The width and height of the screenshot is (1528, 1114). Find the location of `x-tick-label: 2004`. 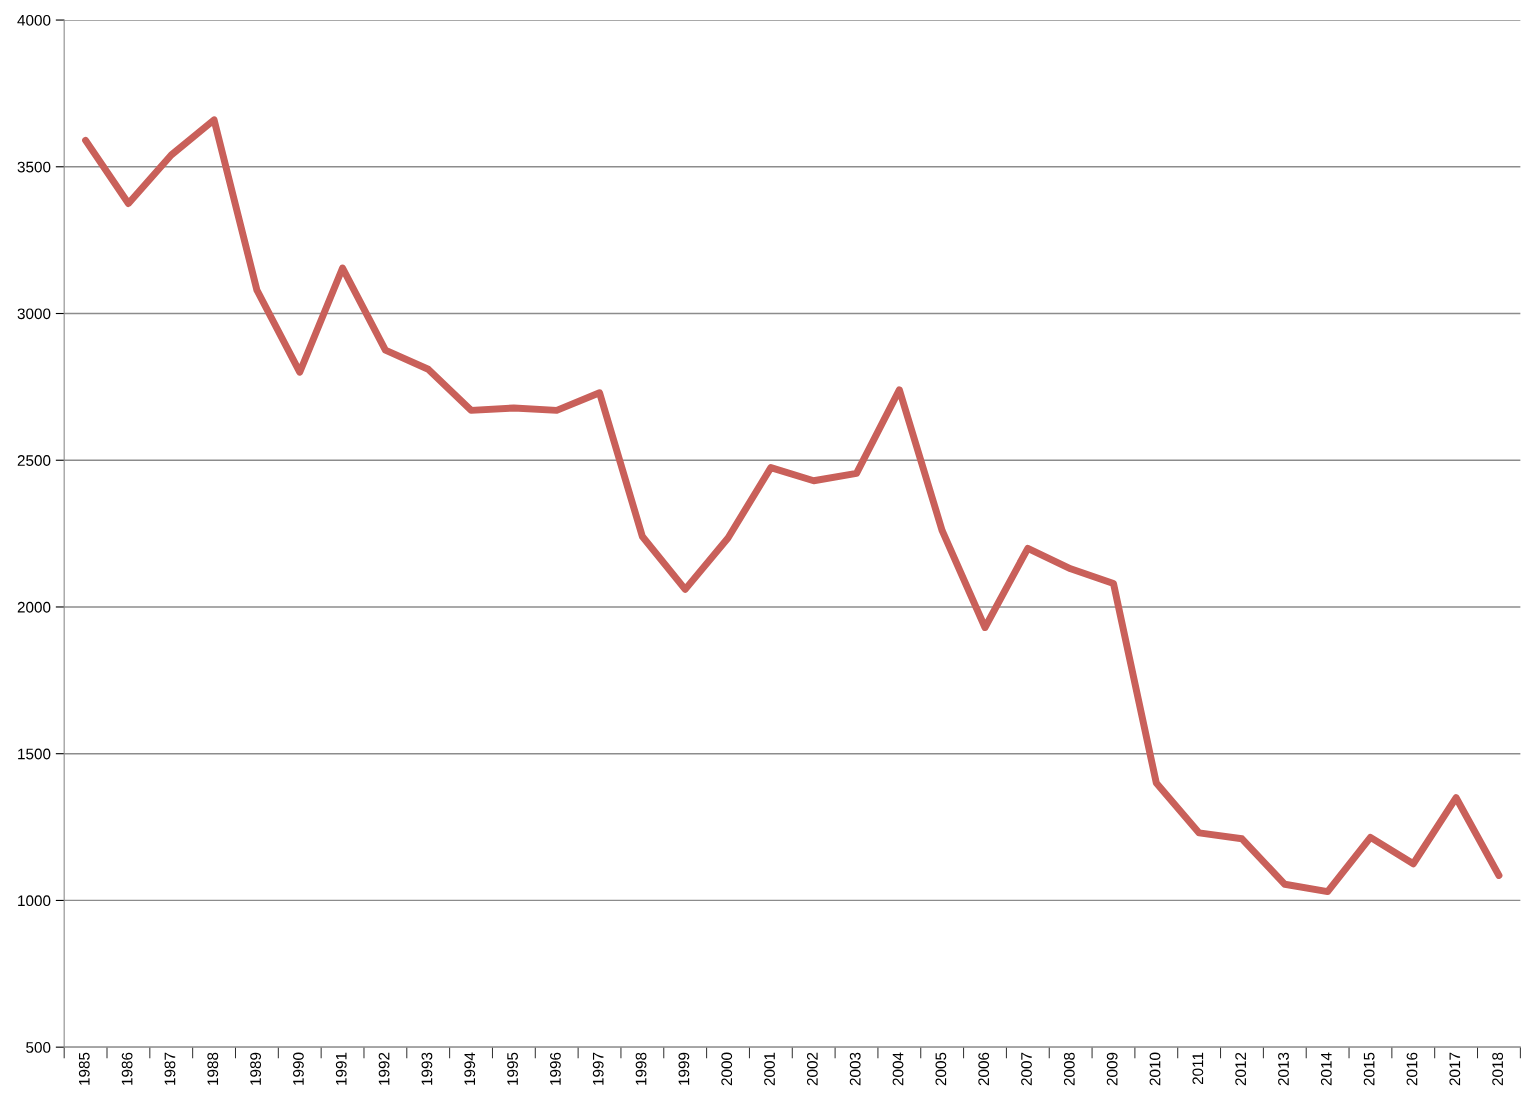

x-tick-label: 2004 is located at coordinates (898, 1069).